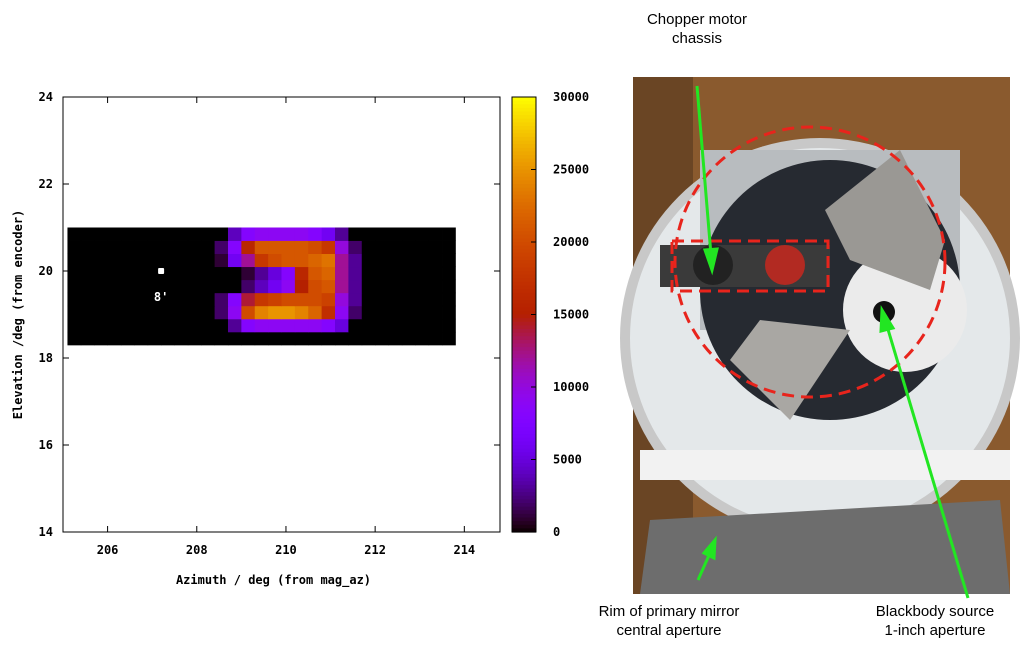  I want to click on colorbar-tick-label: 25000, so click(571, 170).